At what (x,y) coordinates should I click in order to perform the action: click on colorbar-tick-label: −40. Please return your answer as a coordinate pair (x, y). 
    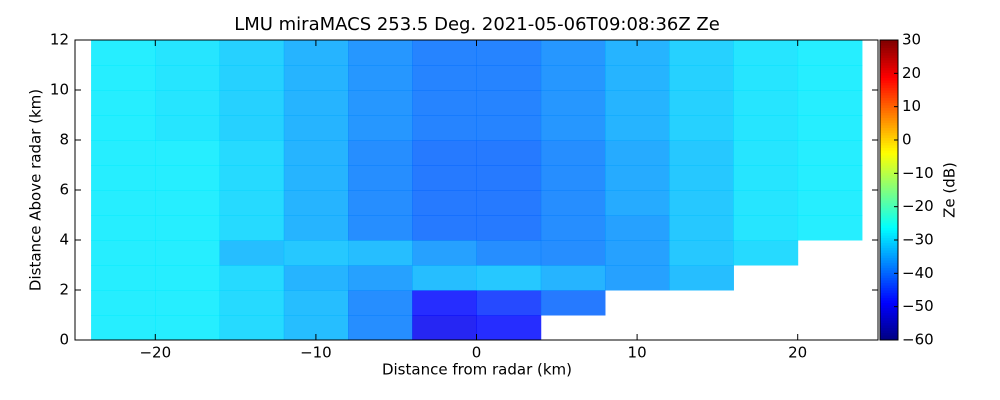
    Looking at the image, I should click on (918, 273).